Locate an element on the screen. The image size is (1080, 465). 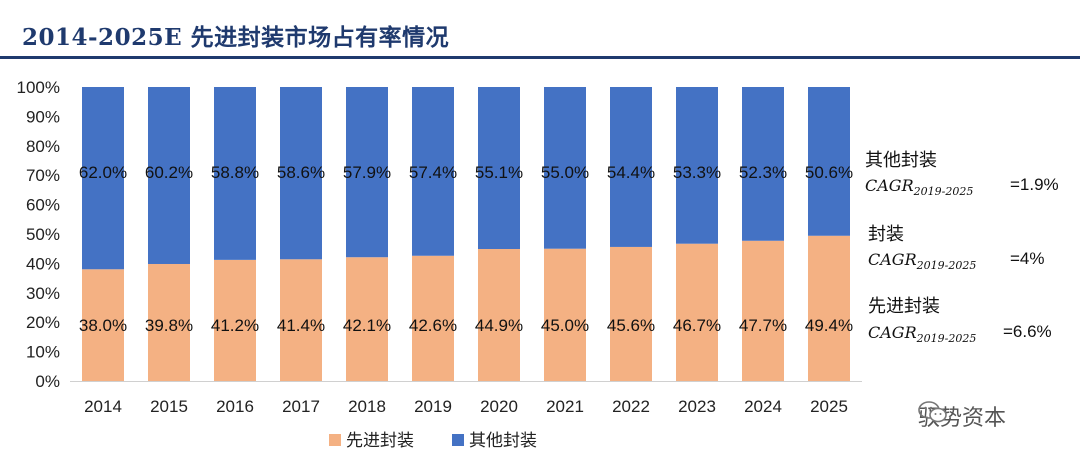
annotation-label-package: 封装 is located at coordinates (886, 234).